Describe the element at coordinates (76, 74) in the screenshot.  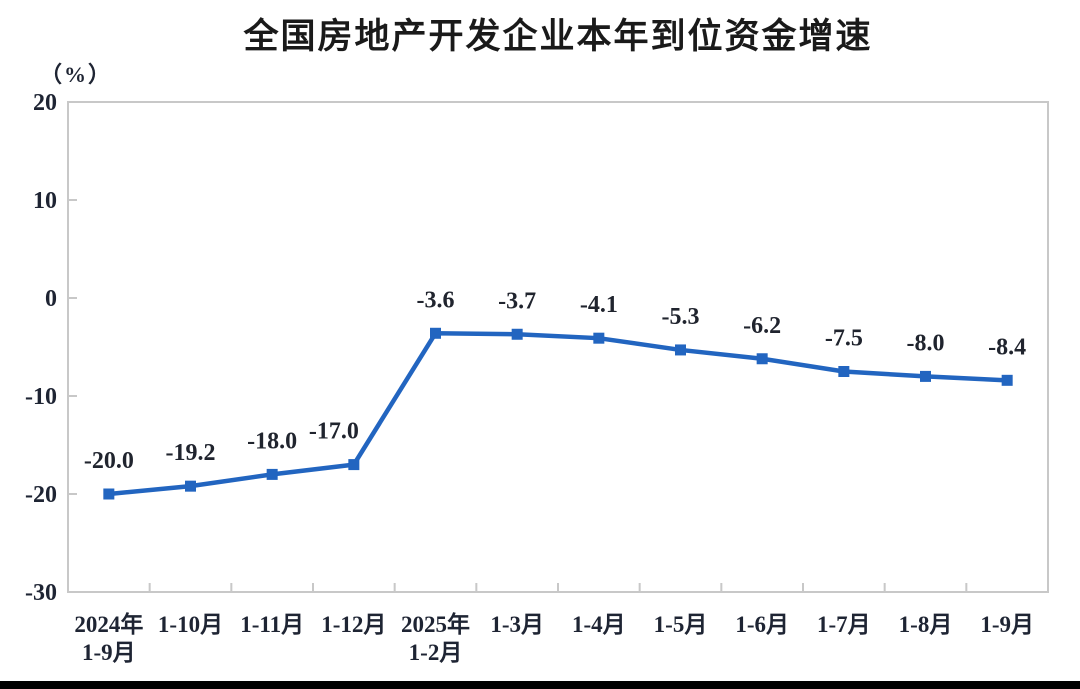
I see `y-axis-unit-label: （%）` at that location.